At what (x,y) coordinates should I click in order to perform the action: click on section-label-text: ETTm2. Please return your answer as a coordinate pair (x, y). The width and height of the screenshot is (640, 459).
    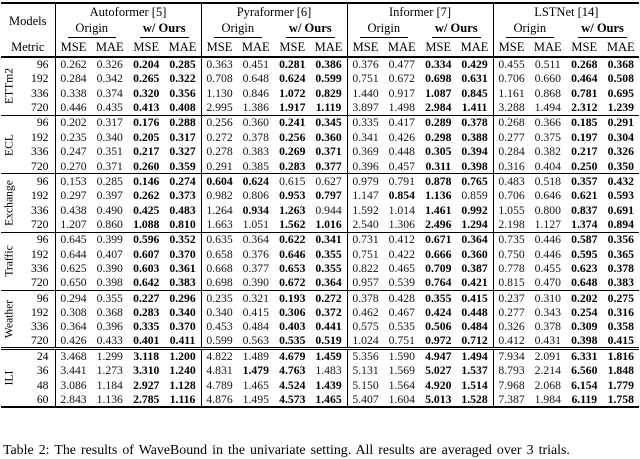
    Looking at the image, I should click on (9, 86).